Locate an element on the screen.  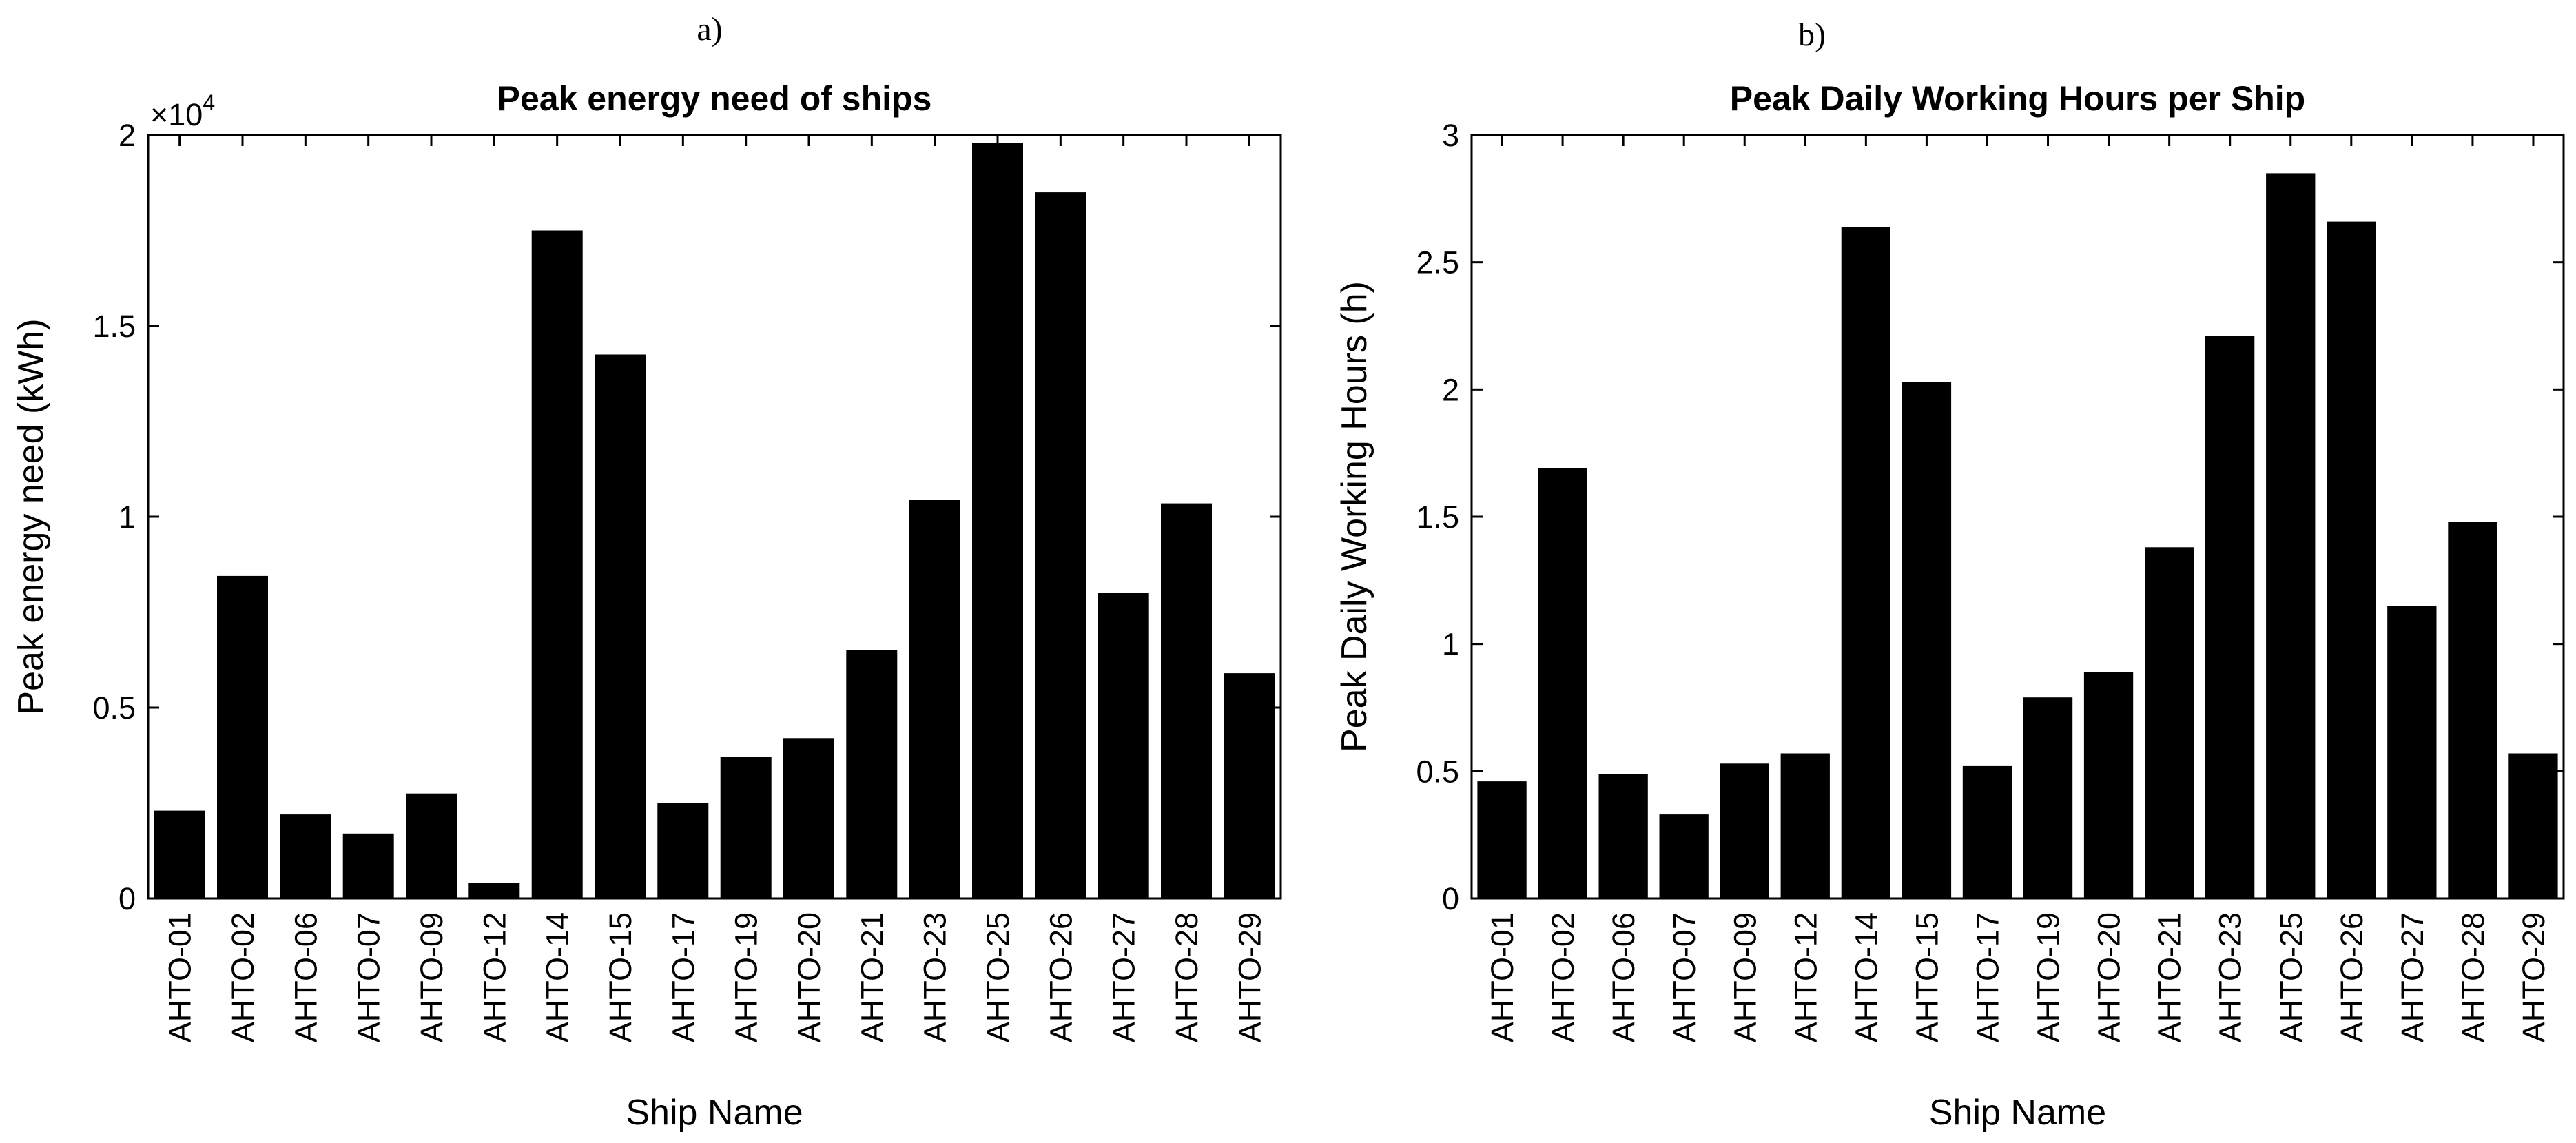
y-tick-label: 3 is located at coordinates (1450, 135).